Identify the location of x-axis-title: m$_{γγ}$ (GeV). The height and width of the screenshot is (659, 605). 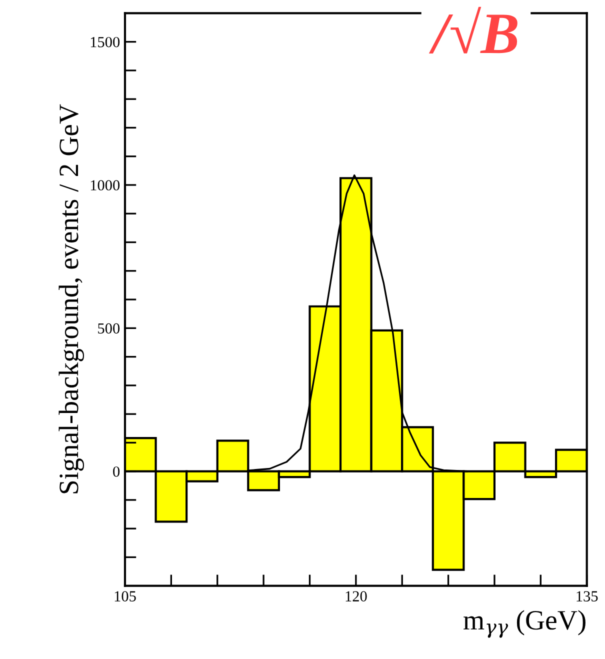
(525, 624).